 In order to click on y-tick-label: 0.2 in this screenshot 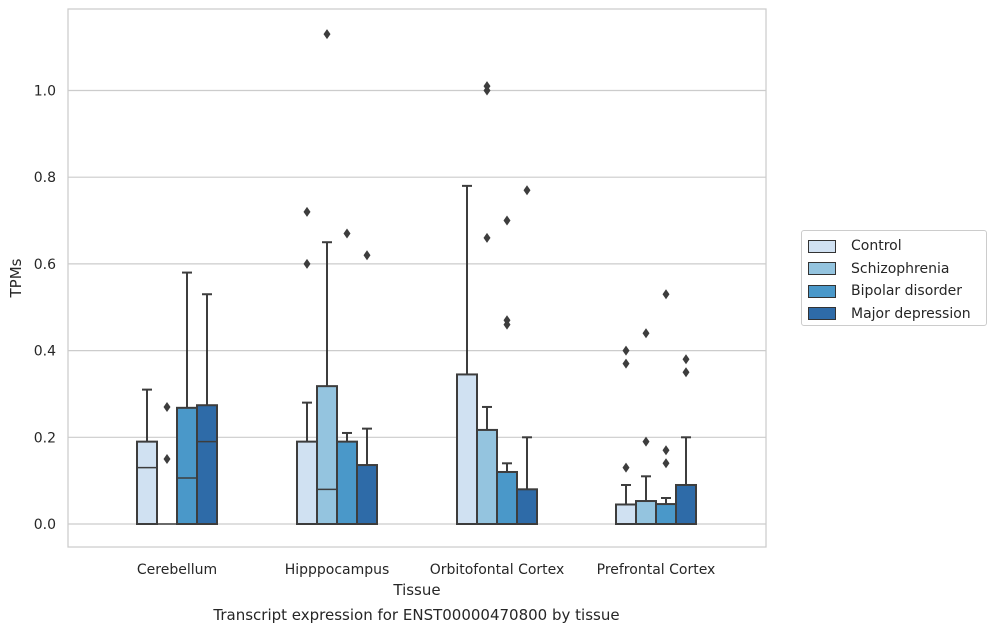, I will do `click(45, 438)`.